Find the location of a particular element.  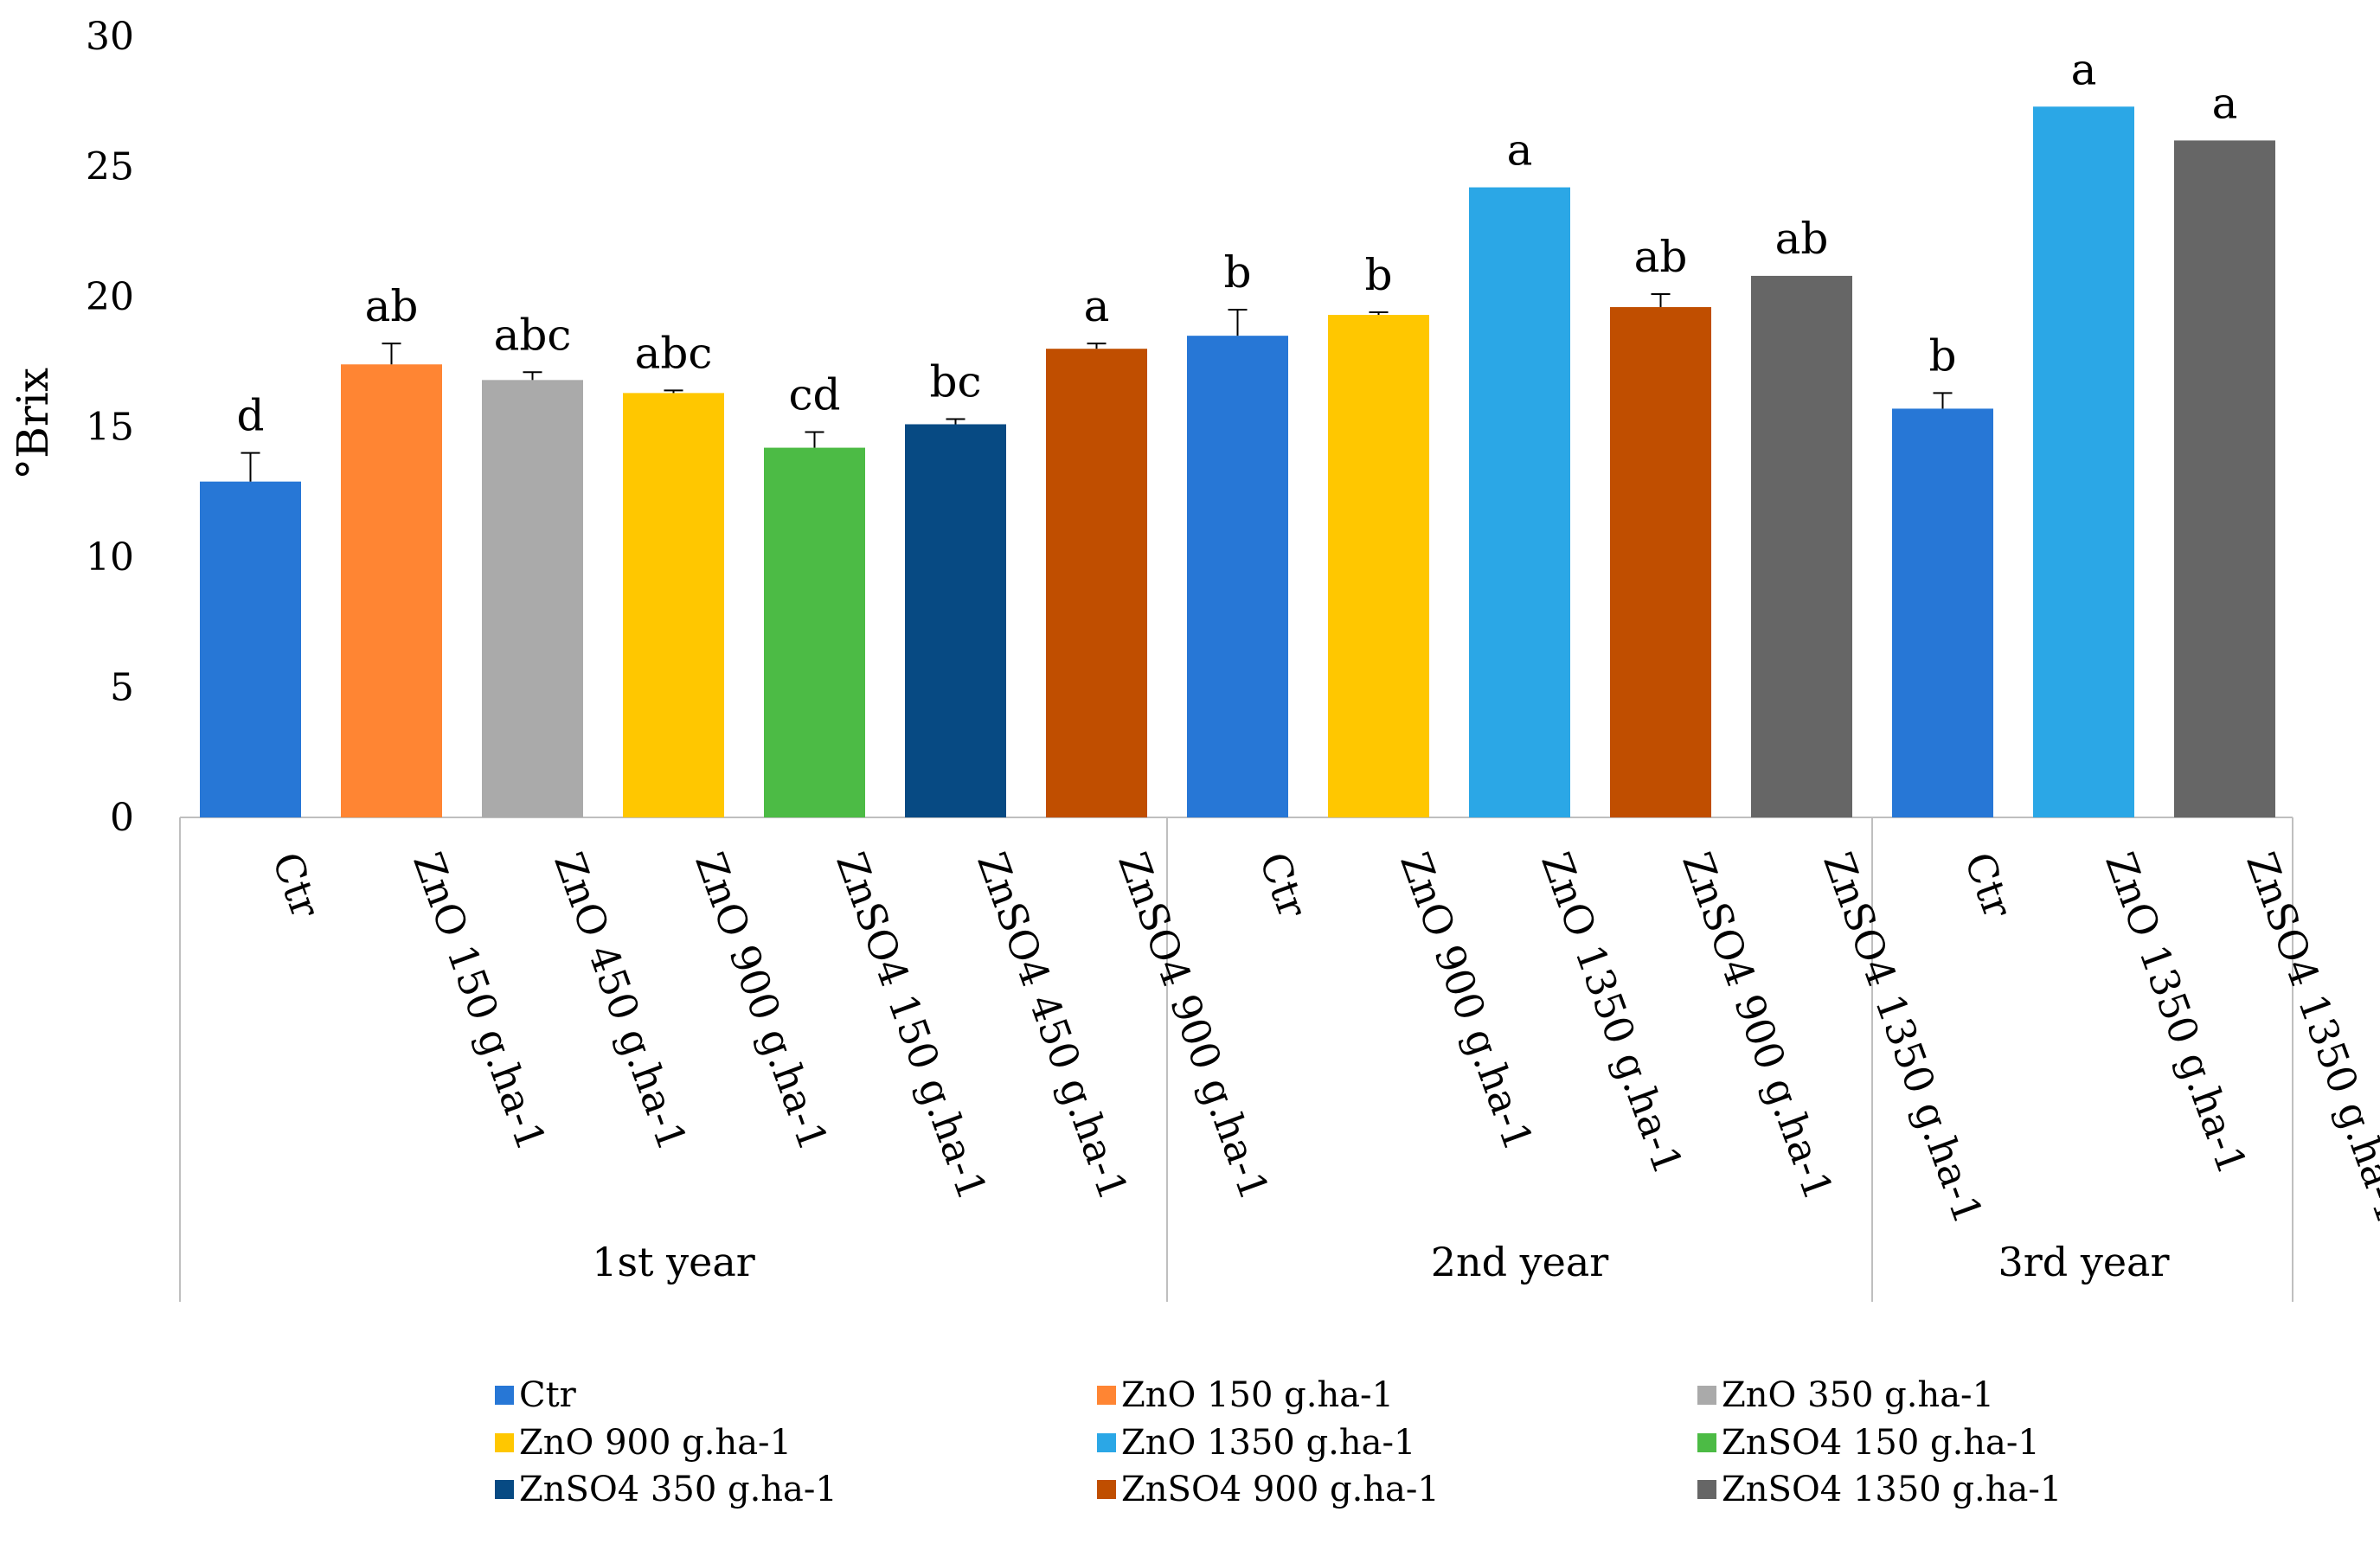

y-tick-label: 15 is located at coordinates (110, 428).